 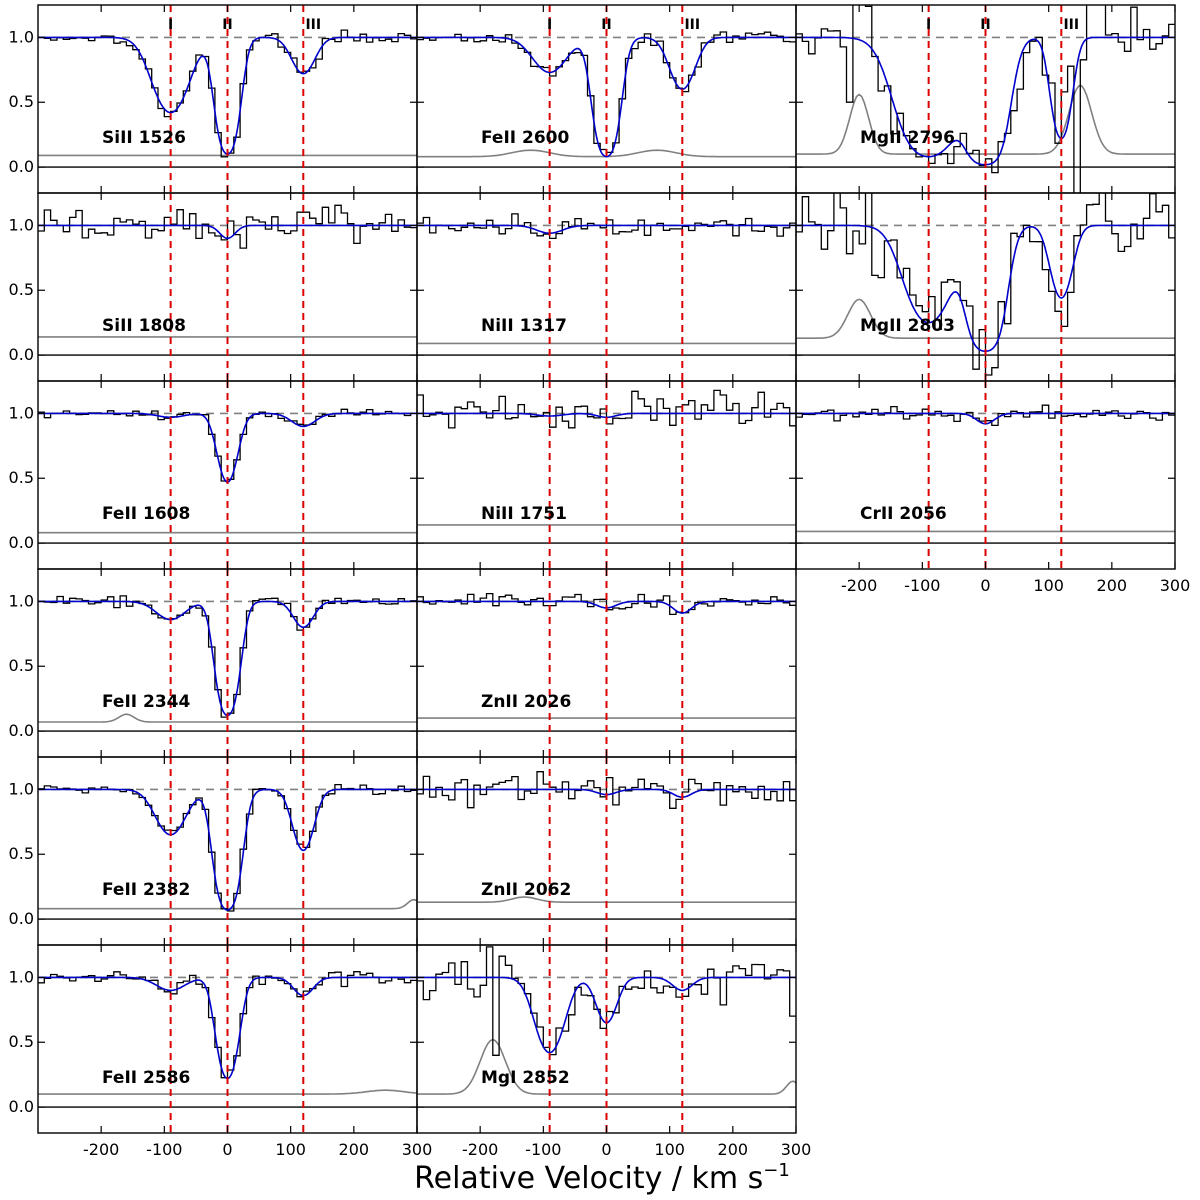 I want to click on panel-siii-1808: SiII 1808 0.0 0.5 1.0, so click(x=213, y=287).